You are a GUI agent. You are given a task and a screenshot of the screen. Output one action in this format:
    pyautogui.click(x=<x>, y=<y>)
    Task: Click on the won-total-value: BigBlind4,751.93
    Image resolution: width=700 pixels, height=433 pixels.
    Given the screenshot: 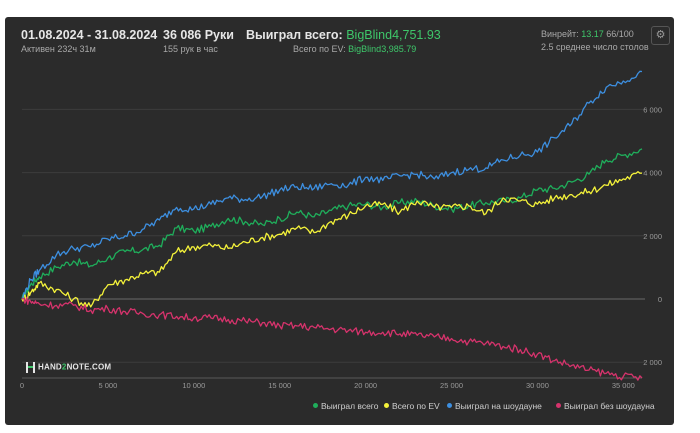 What is the action you would take?
    pyautogui.click(x=393, y=35)
    